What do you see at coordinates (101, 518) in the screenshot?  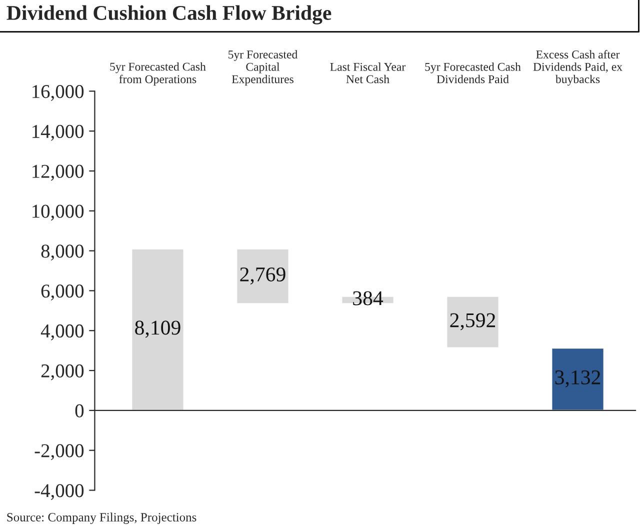 I see `source-note: Source: Company Filings, Projections` at bounding box center [101, 518].